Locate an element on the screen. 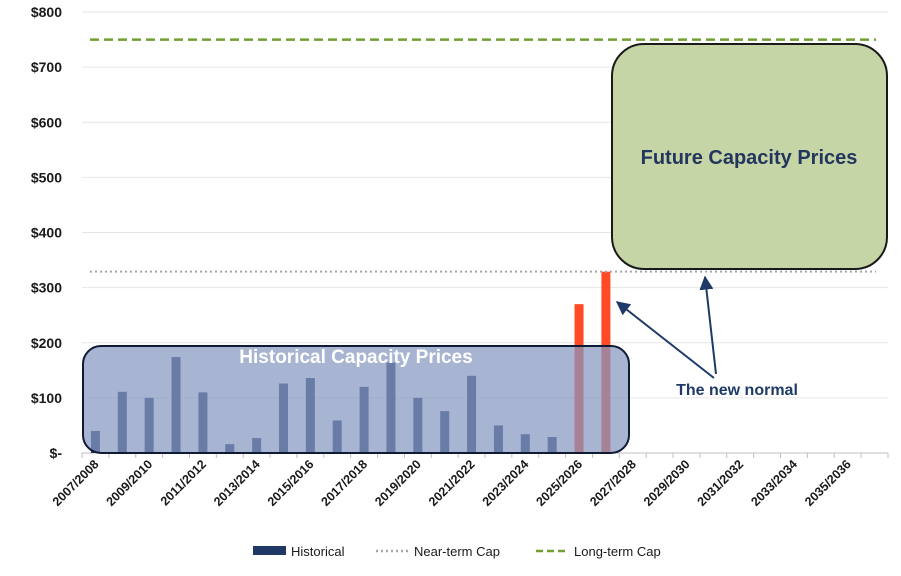 The height and width of the screenshot is (576, 901). y-tick-label: $400 is located at coordinates (46, 233).